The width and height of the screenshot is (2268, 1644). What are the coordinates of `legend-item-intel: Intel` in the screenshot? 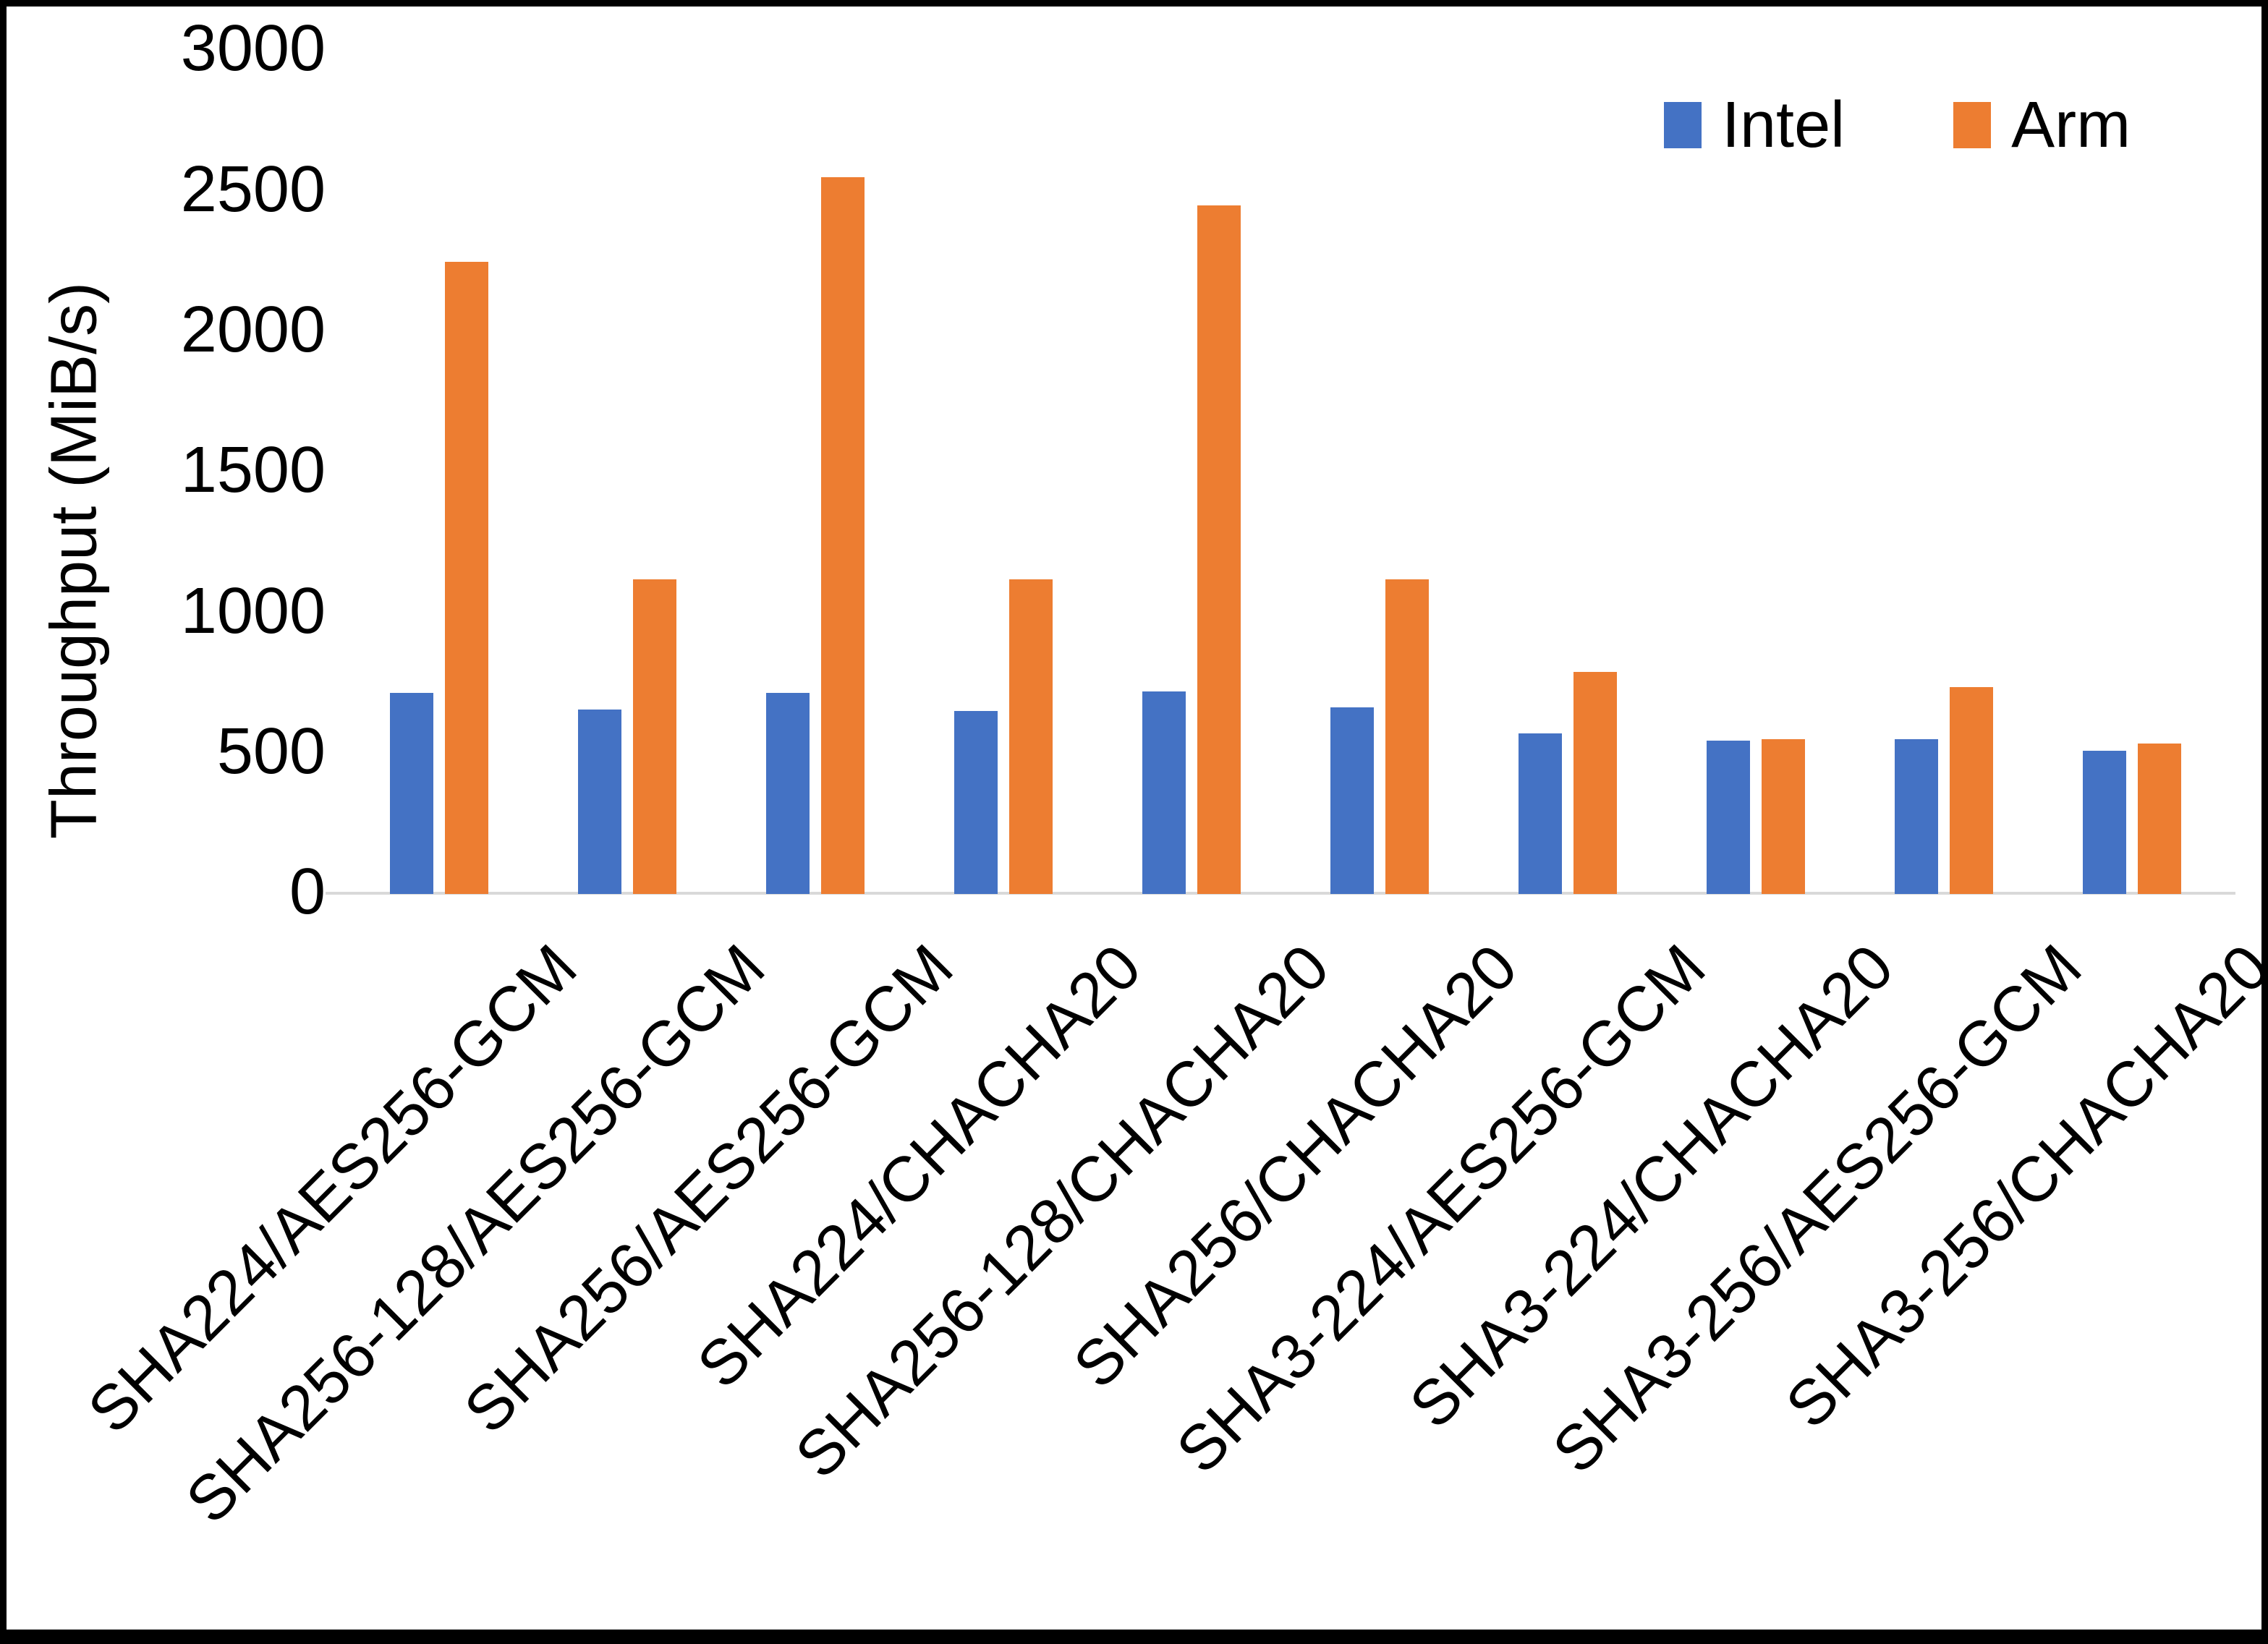 It's located at (1755, 125).